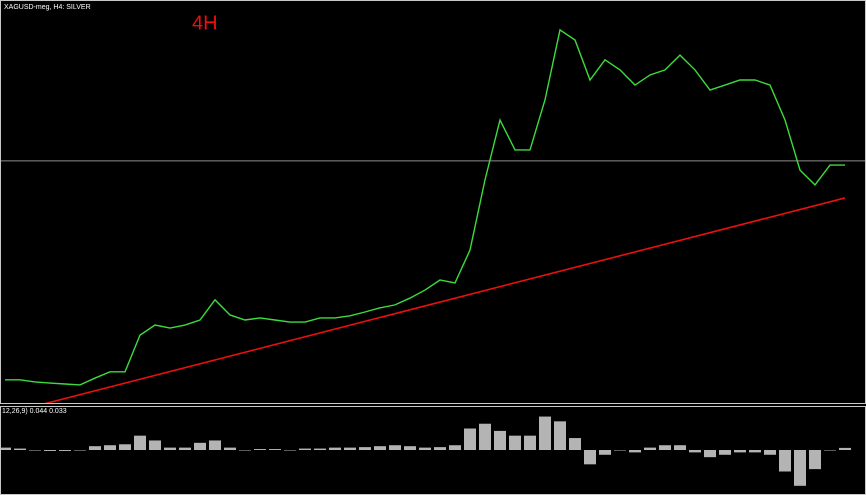 The width and height of the screenshot is (866, 495). Describe the element at coordinates (205, 23) in the screenshot. I see `timeframe-label: 4H` at that location.